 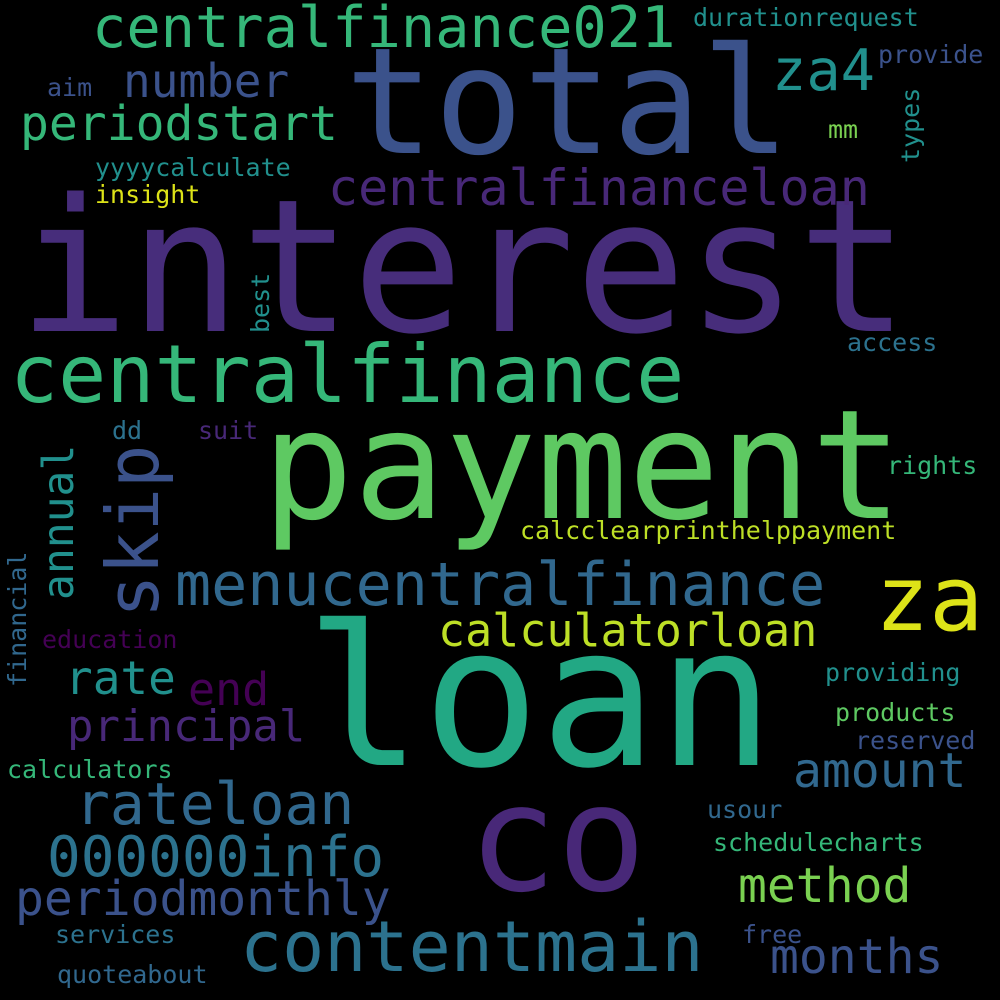 What do you see at coordinates (472, 947) in the screenshot?
I see `word-contentmain: contentmain` at bounding box center [472, 947].